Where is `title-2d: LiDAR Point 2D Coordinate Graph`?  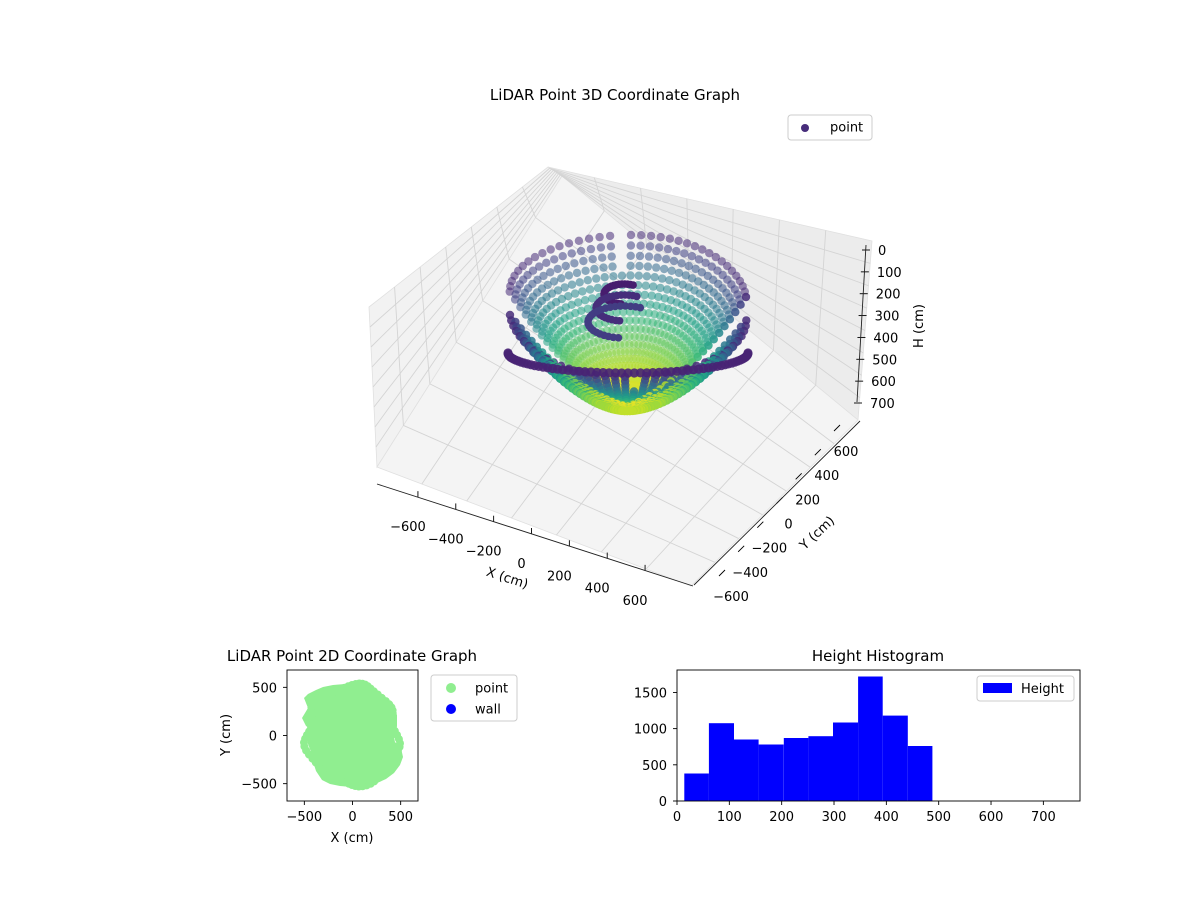
title-2d: LiDAR Point 2D Coordinate Graph is located at coordinates (352, 656).